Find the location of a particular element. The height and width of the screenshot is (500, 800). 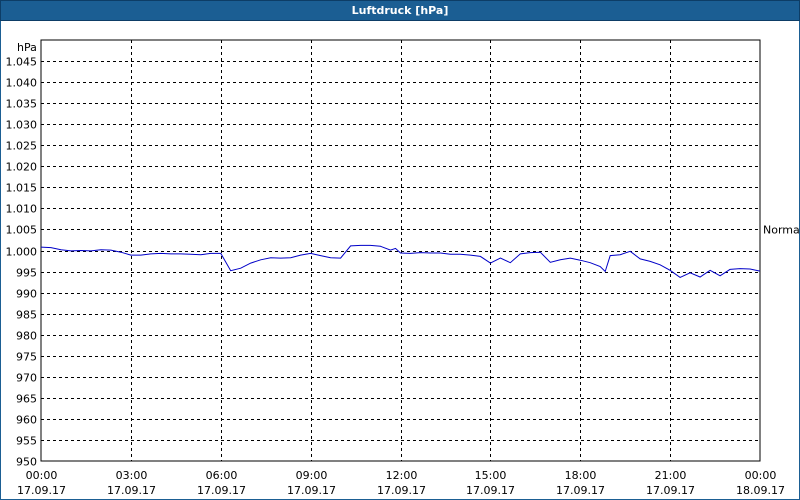

series-line is located at coordinates (400, 261).